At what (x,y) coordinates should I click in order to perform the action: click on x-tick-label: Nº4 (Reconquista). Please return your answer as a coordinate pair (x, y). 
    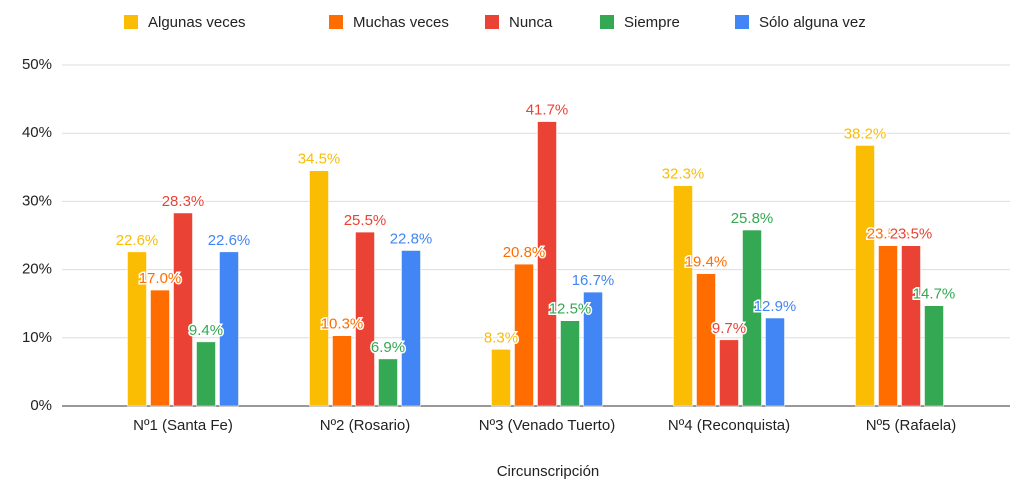
    Looking at the image, I should click on (729, 425).